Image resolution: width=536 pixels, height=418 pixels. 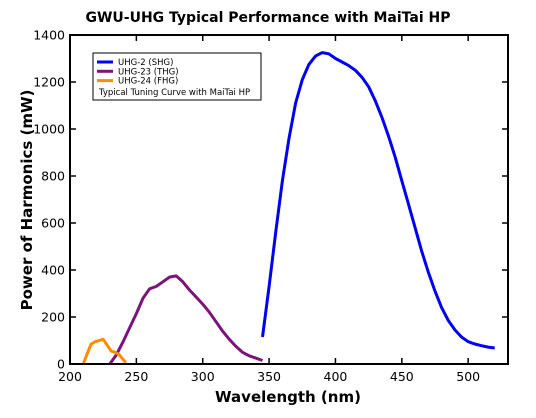 I want to click on x-tick-label: 450, so click(x=402, y=376).